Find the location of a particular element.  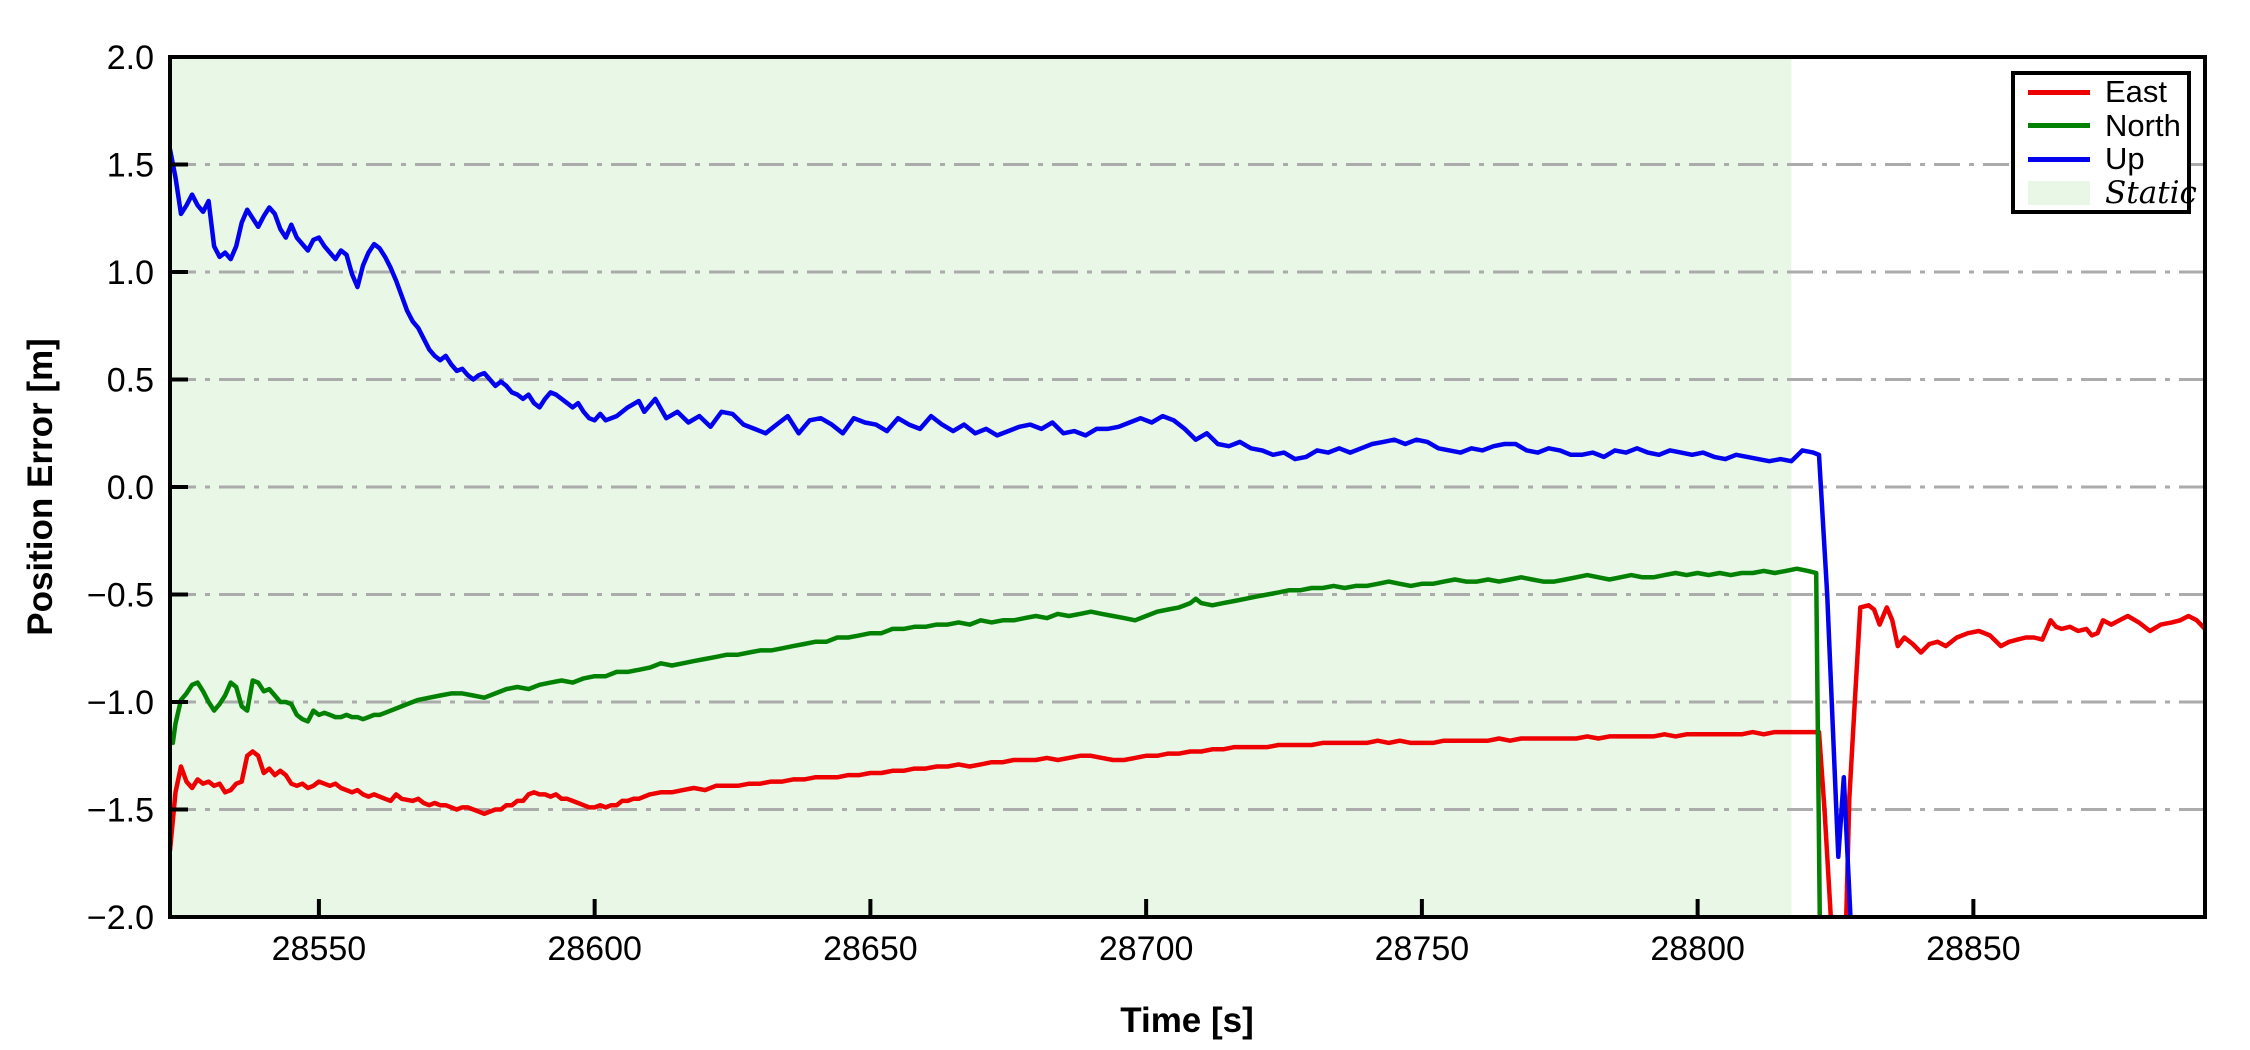

x-tick-label: 28550 is located at coordinates (319, 949).